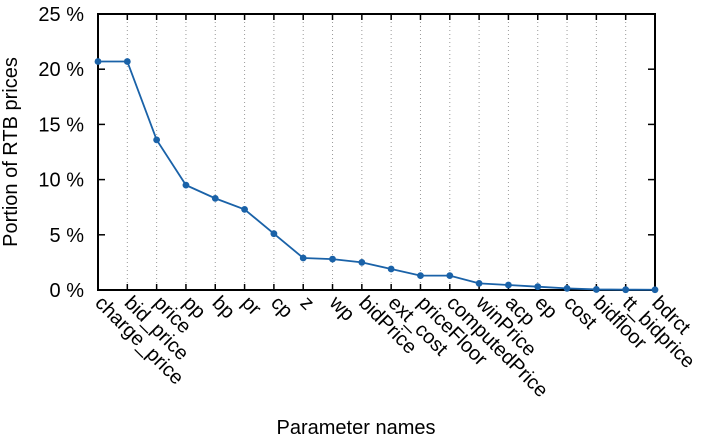 Image resolution: width=704 pixels, height=440 pixels. What do you see at coordinates (251, 306) in the screenshot?
I see `x-tick-label: pr` at bounding box center [251, 306].